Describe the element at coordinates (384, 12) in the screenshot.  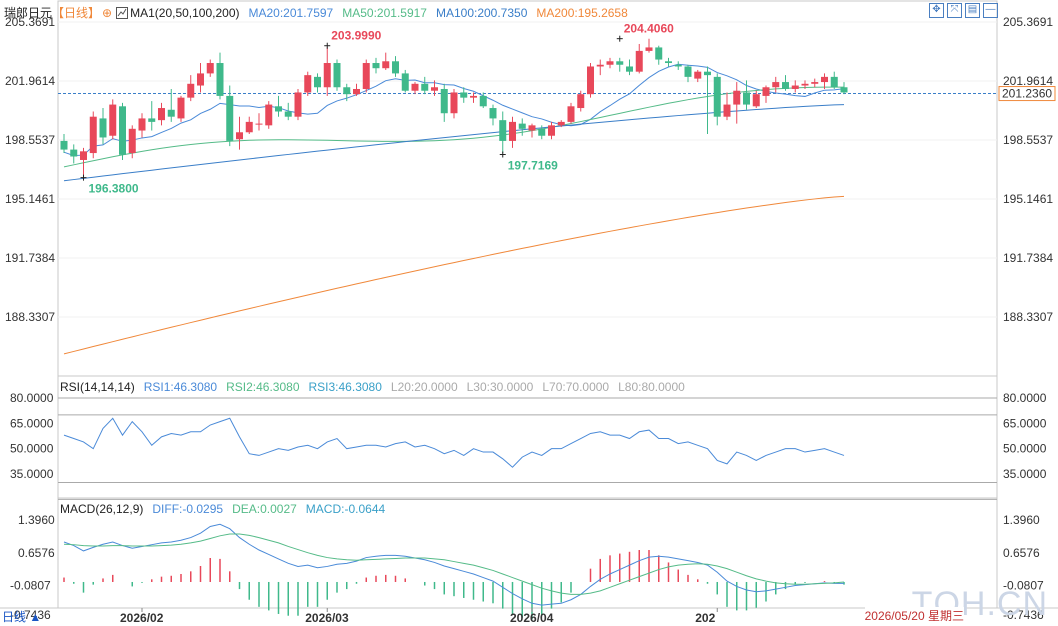
I see `ma50-value: MA50:201.5917` at that location.